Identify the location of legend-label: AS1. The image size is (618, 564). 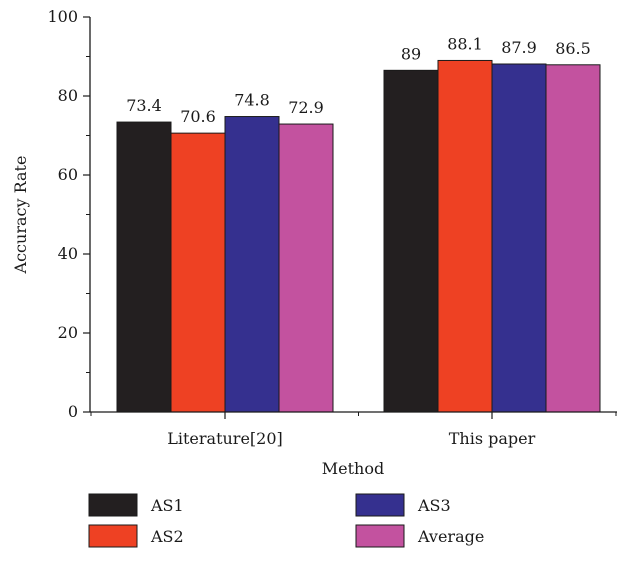
(167, 505).